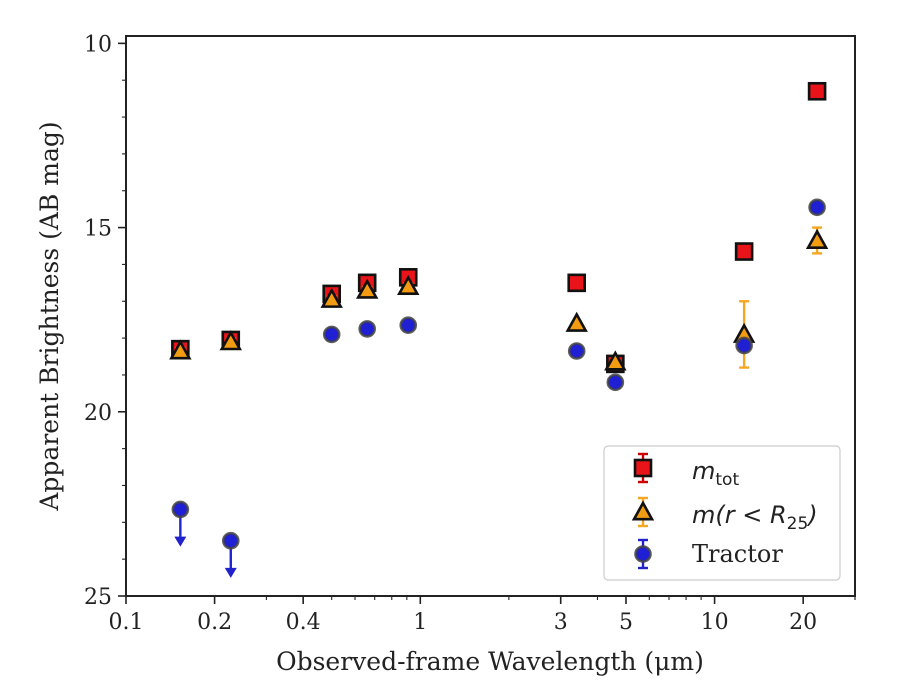  What do you see at coordinates (482, 615) in the screenshot?
I see `x-axis-ticks: 0.1 0.2 0.4 1 3 5 10 20` at bounding box center [482, 615].